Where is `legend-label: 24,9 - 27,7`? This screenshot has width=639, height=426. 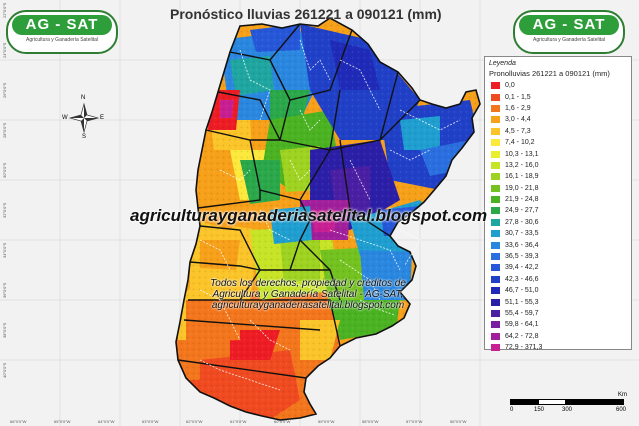
legend-label: 24,9 - 27,7 is located at coordinates (522, 211).